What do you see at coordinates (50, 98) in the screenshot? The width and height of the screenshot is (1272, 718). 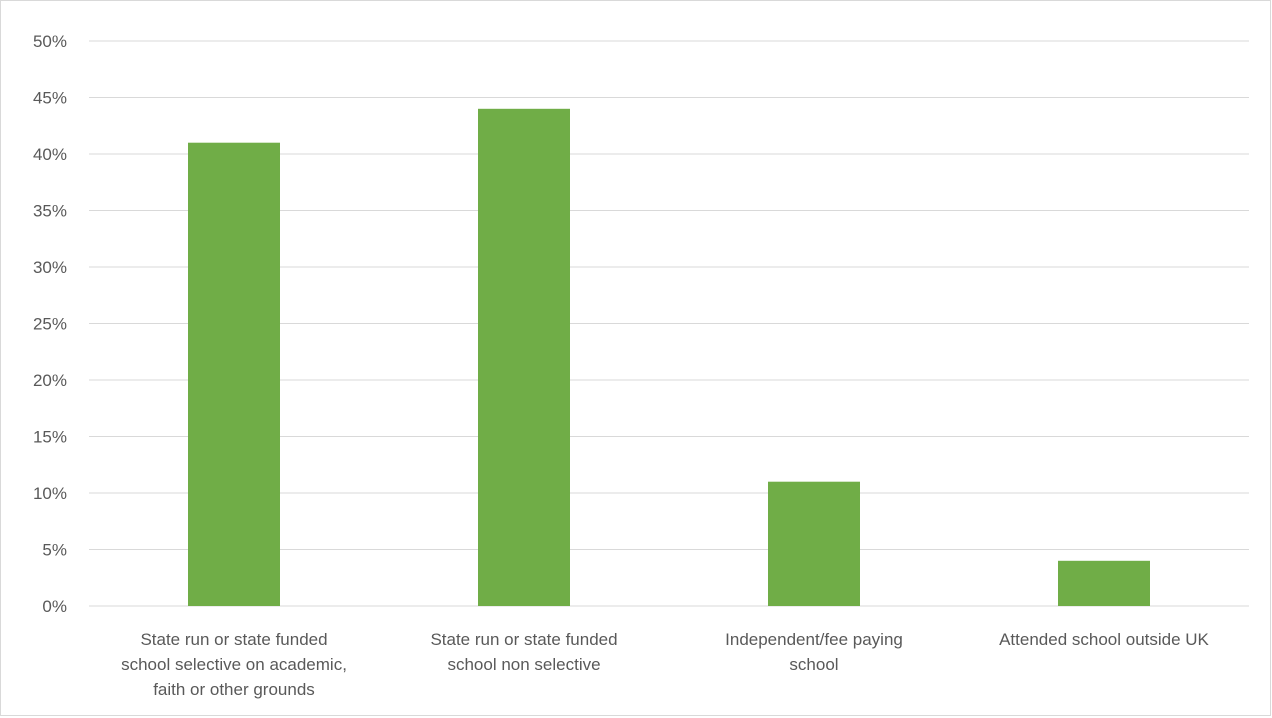 I see `y-tick-label: 45%` at bounding box center [50, 98].